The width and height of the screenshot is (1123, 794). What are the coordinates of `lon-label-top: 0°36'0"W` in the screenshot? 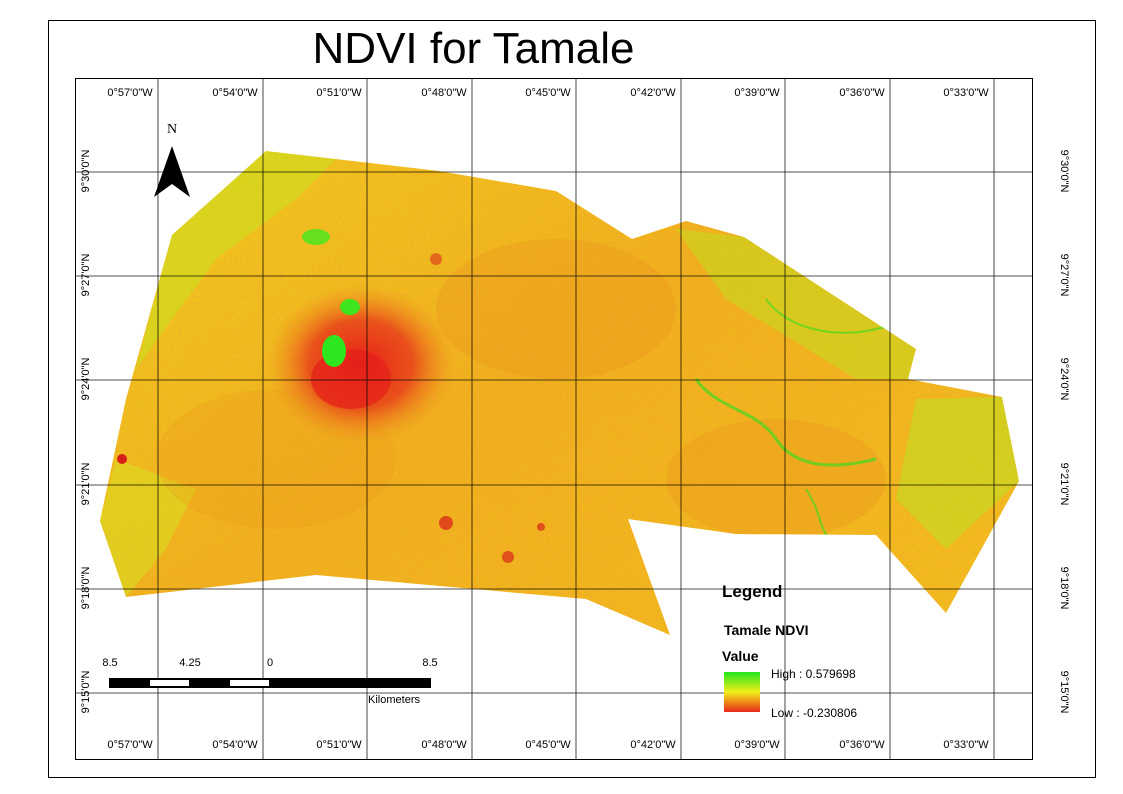 It's located at (862, 93).